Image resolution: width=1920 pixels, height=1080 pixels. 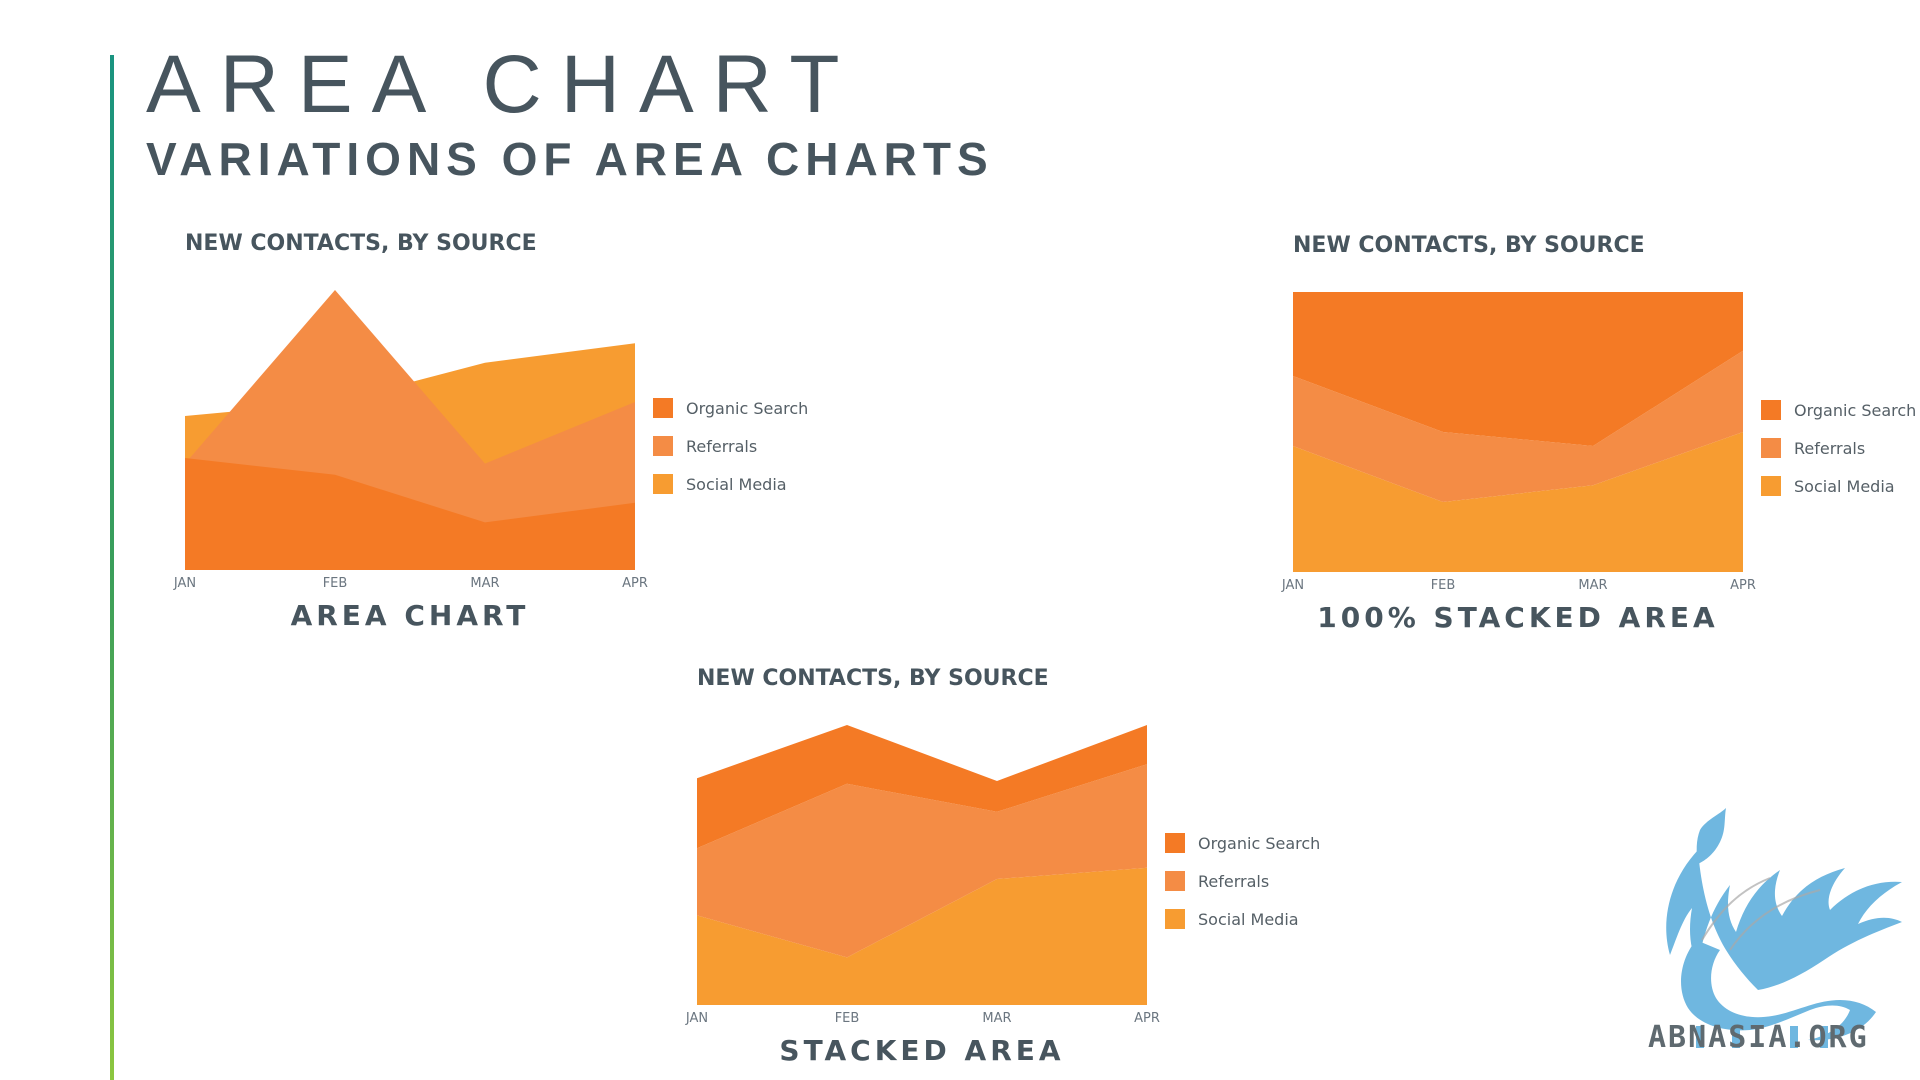 I want to click on chart-caption: 100% STACKED AREA, so click(x=1517, y=617).